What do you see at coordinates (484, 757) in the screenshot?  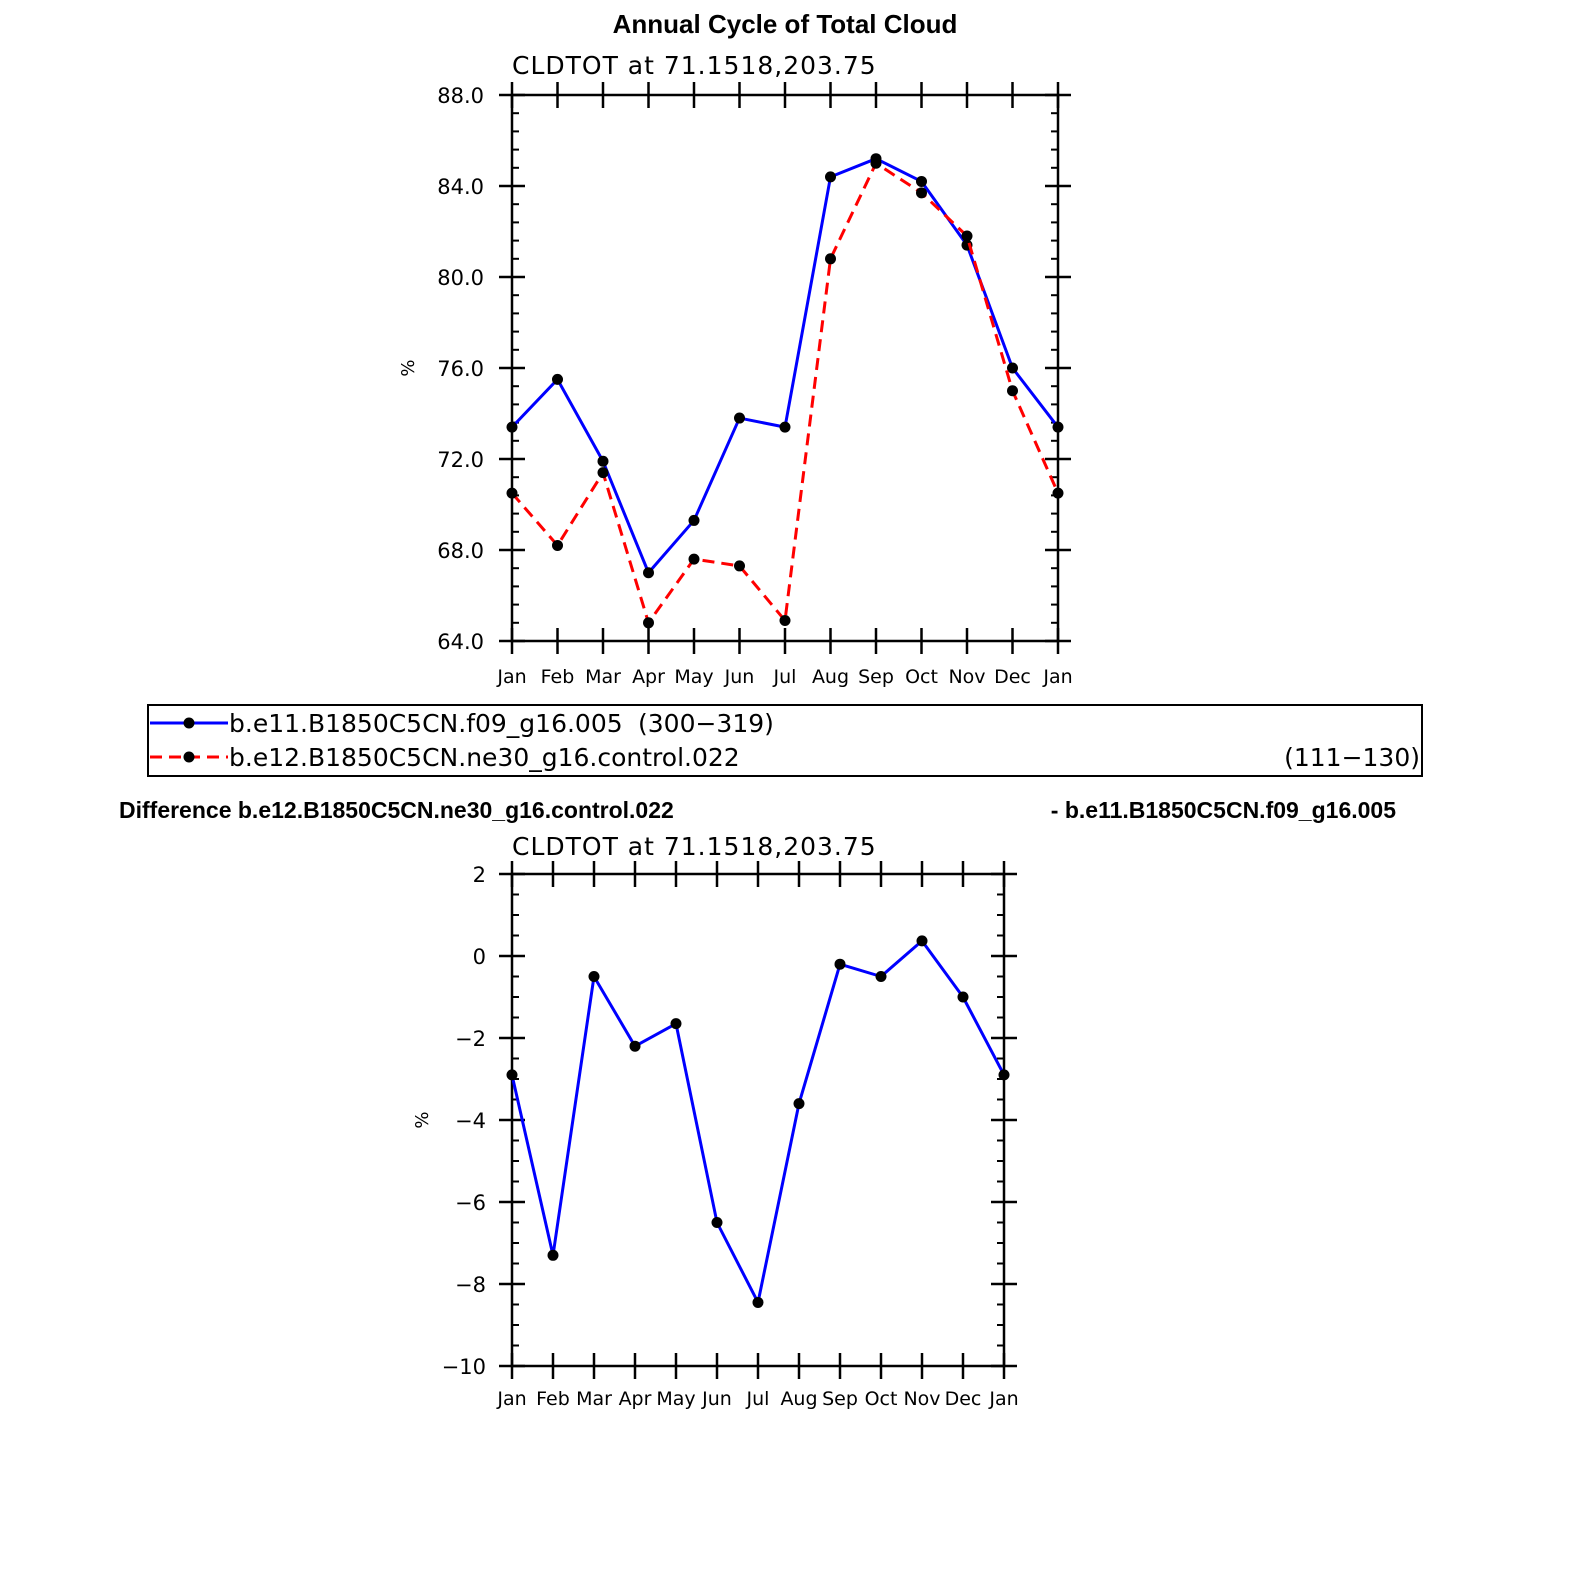 I see `legend-label-2: b.e12.B1850C5CN.ne30_g16.control.022` at bounding box center [484, 757].